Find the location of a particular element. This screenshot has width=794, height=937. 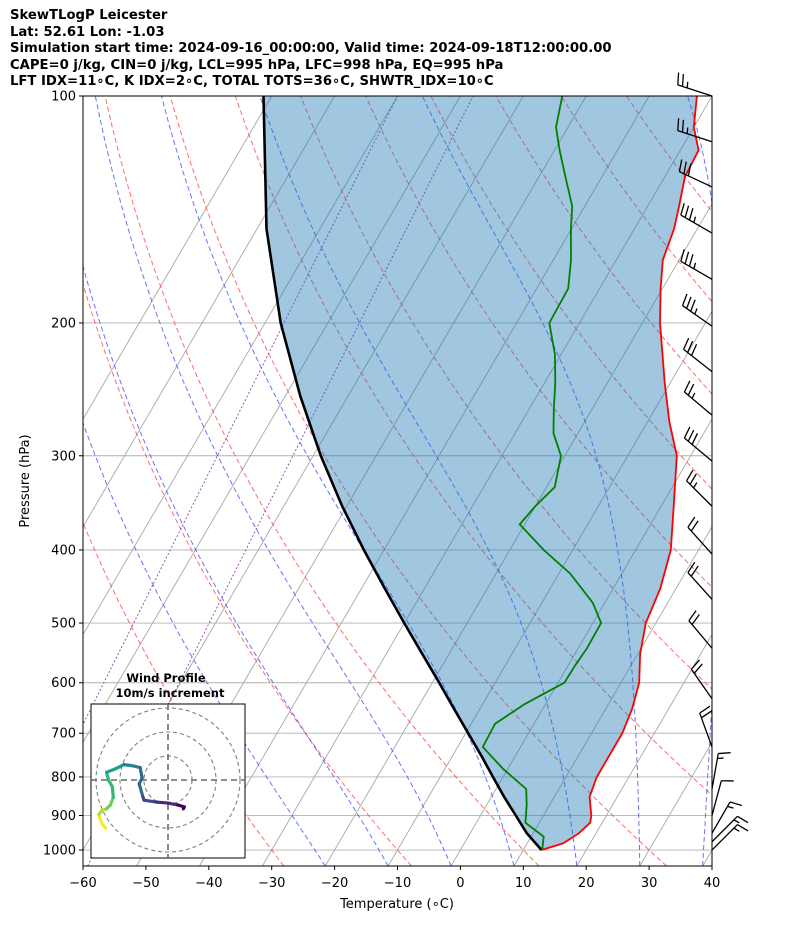

y-tick-label: 700 is located at coordinates (63, 734).